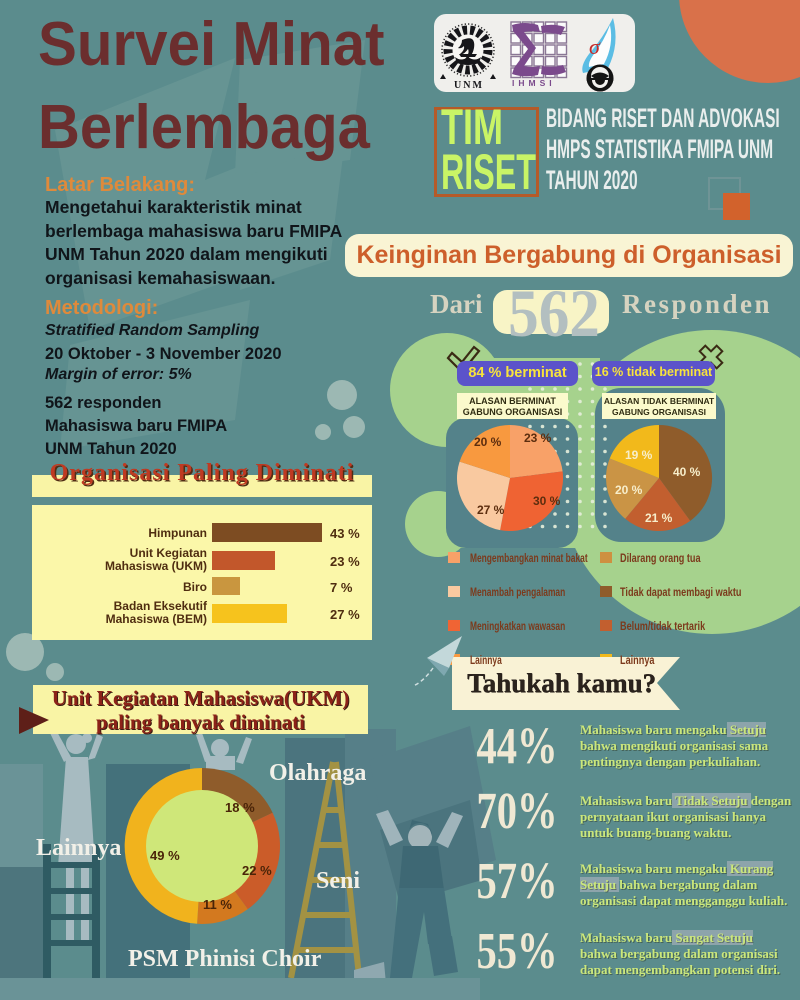 This screenshot has height=1000, width=800. Describe the element at coordinates (534, 83) in the screenshot. I see `svg-text: IHMSI` at that location.